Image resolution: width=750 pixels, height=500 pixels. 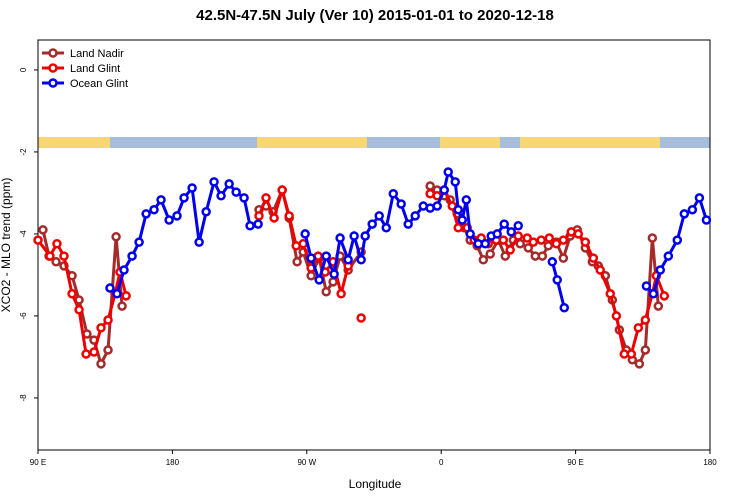 I want to click on x-tick-label: 180, so click(x=173, y=462).